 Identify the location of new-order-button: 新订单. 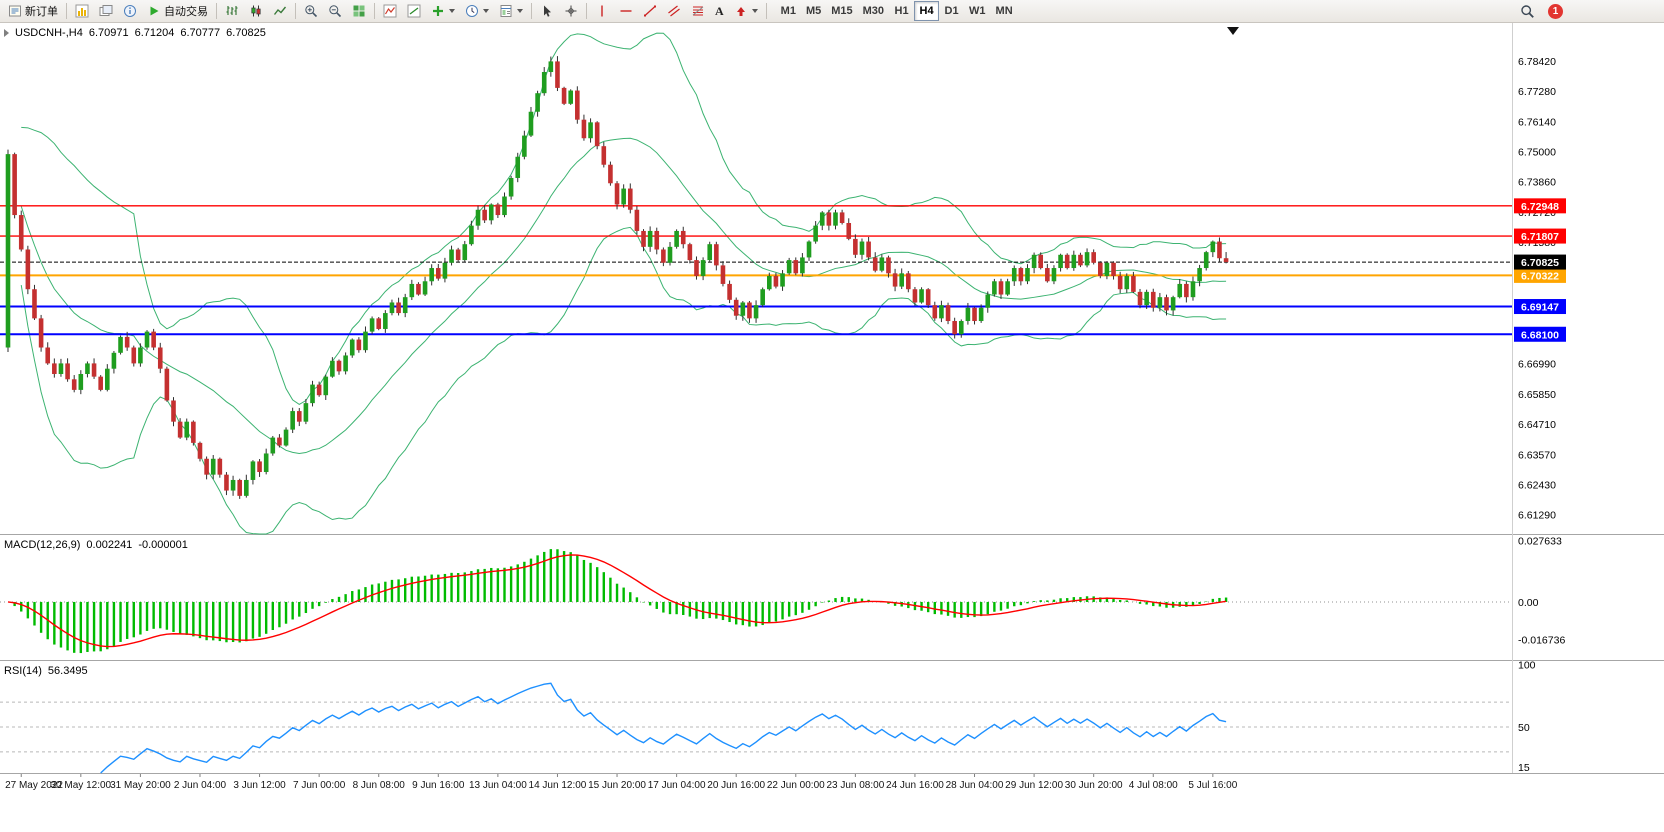
(33, 11).